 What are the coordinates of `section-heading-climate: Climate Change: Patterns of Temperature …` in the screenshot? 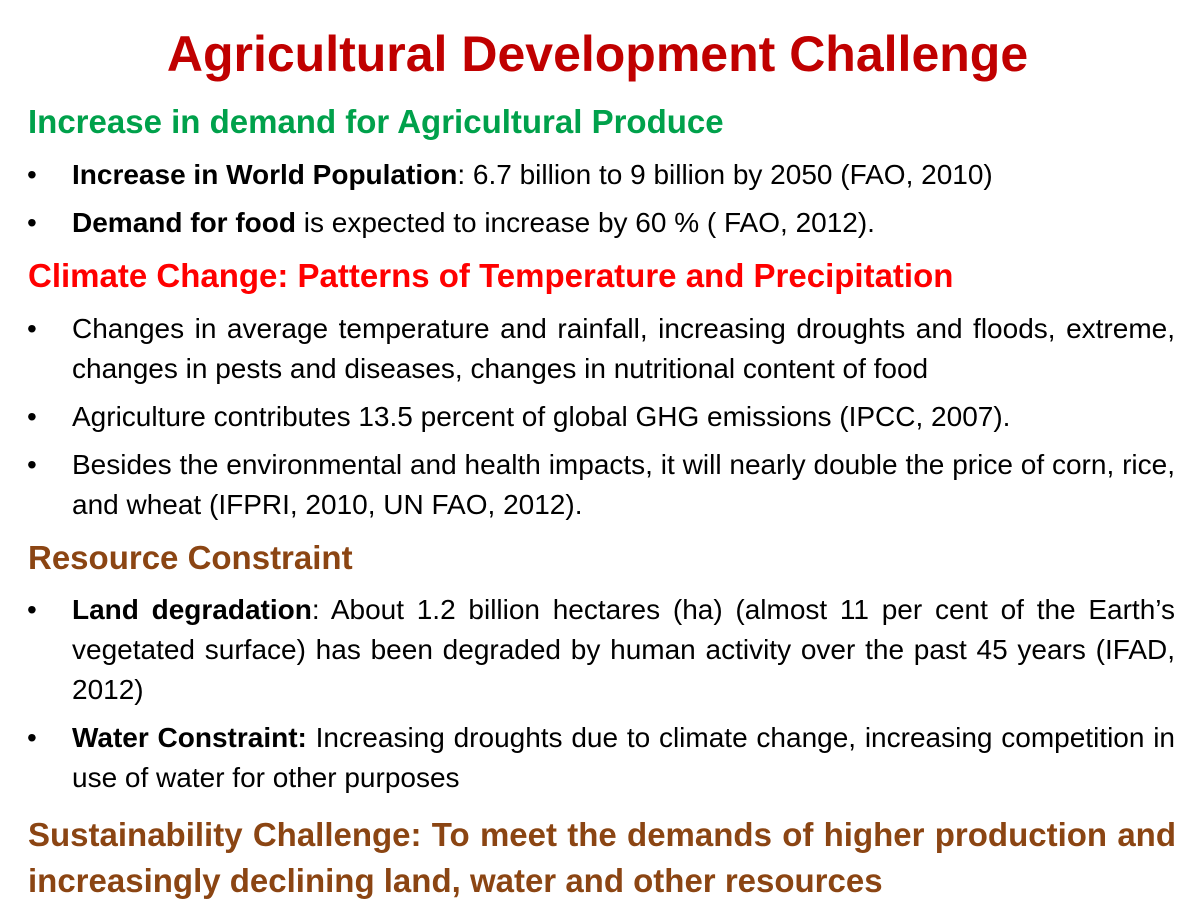 It's located at (491, 275).